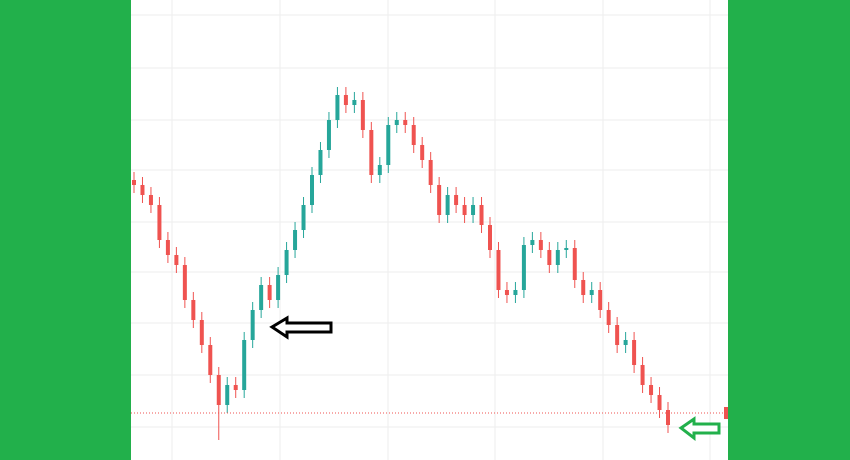 This screenshot has width=850, height=460. What do you see at coordinates (726, 413) in the screenshot?
I see `price-marker` at bounding box center [726, 413].